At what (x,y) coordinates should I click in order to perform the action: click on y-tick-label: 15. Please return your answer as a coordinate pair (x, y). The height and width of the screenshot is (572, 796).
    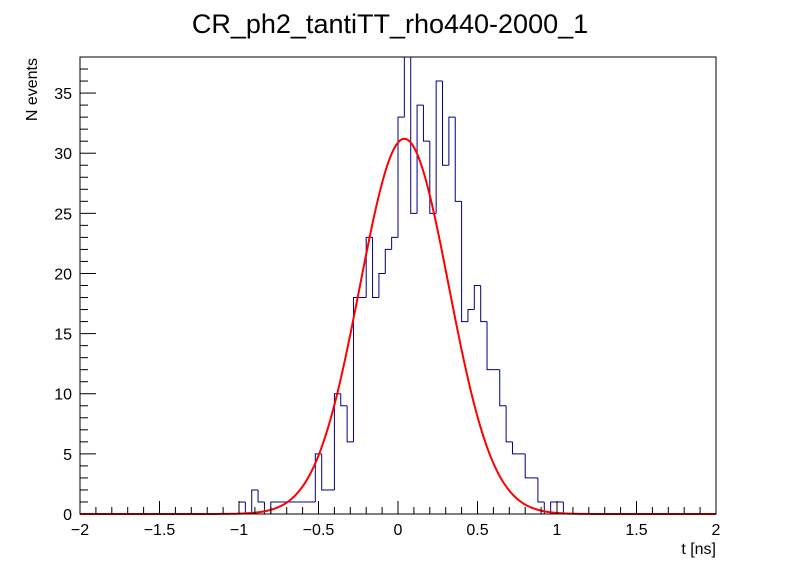
    Looking at the image, I should click on (63, 335).